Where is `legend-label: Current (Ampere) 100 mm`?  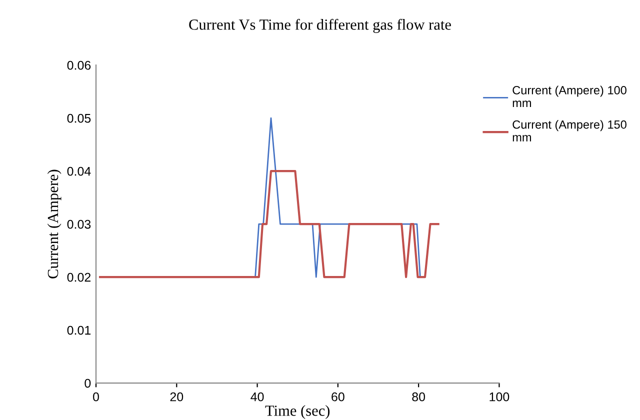
legend-label: Current (Ampere) 100 mm is located at coordinates (569, 96).